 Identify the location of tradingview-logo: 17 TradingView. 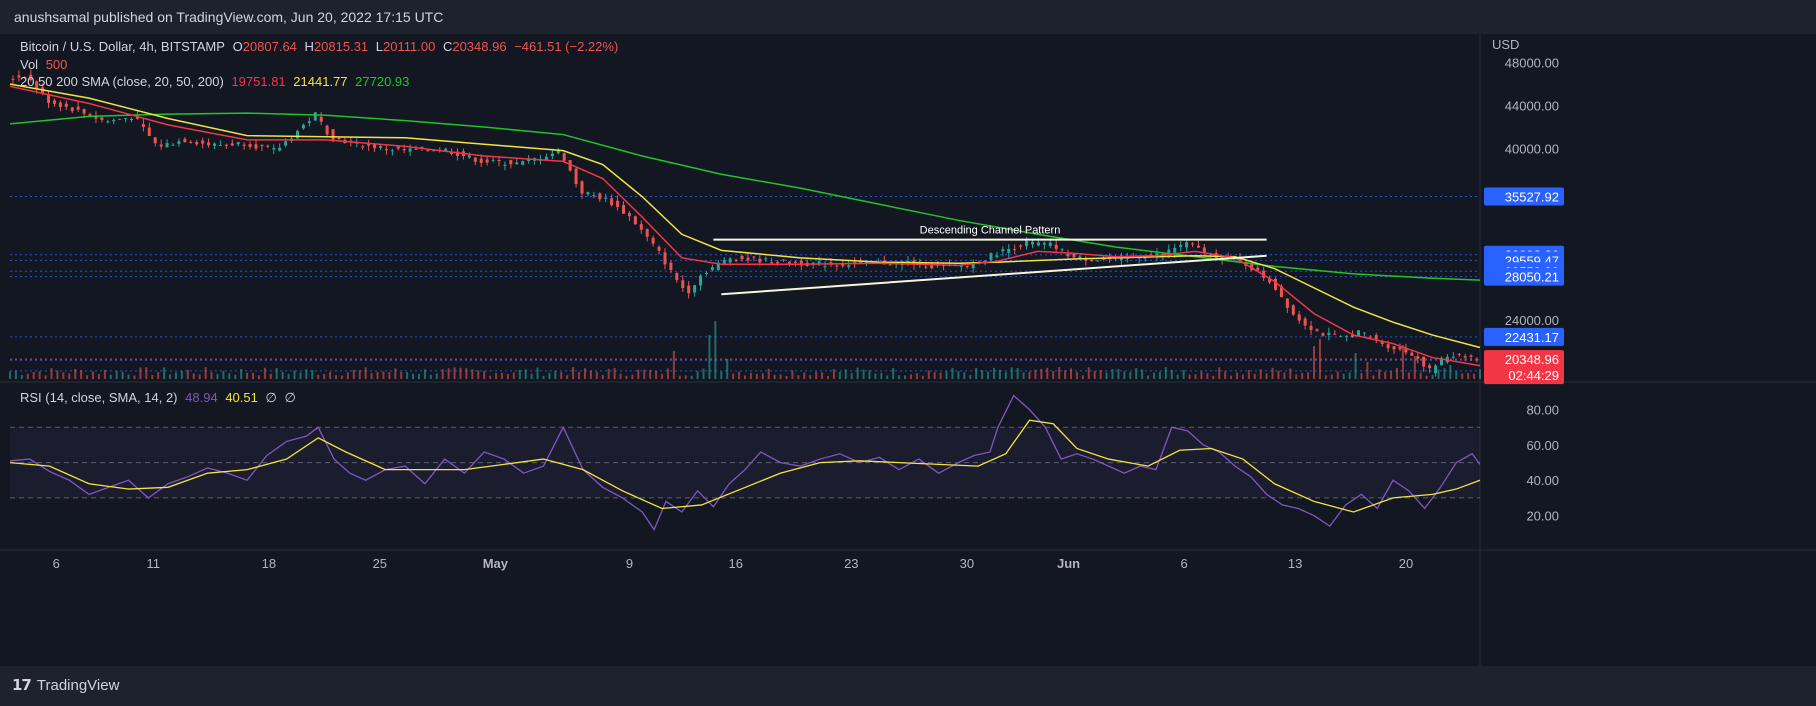
(65, 685).